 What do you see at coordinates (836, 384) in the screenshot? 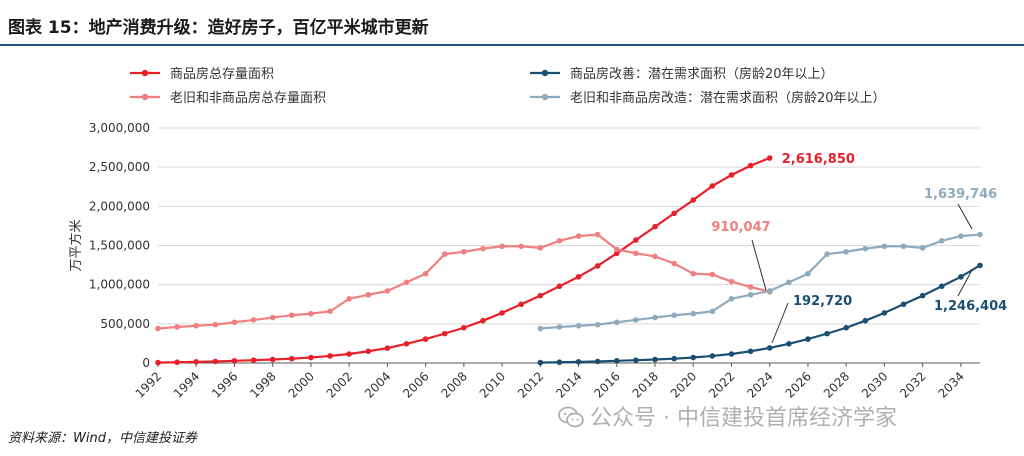
I see `x-tick-label: 2028` at bounding box center [836, 384].